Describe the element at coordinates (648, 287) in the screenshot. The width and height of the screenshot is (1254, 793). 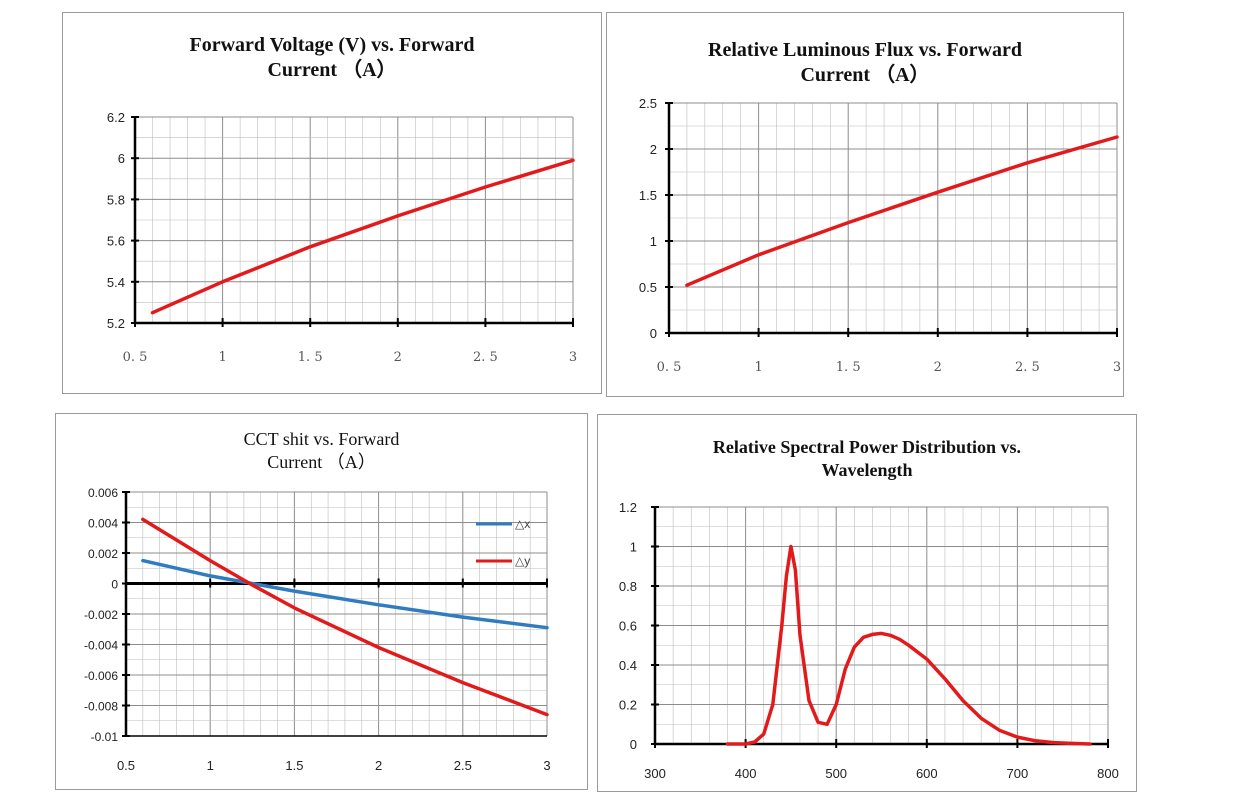
I see `y-tick-label: 0.5` at that location.